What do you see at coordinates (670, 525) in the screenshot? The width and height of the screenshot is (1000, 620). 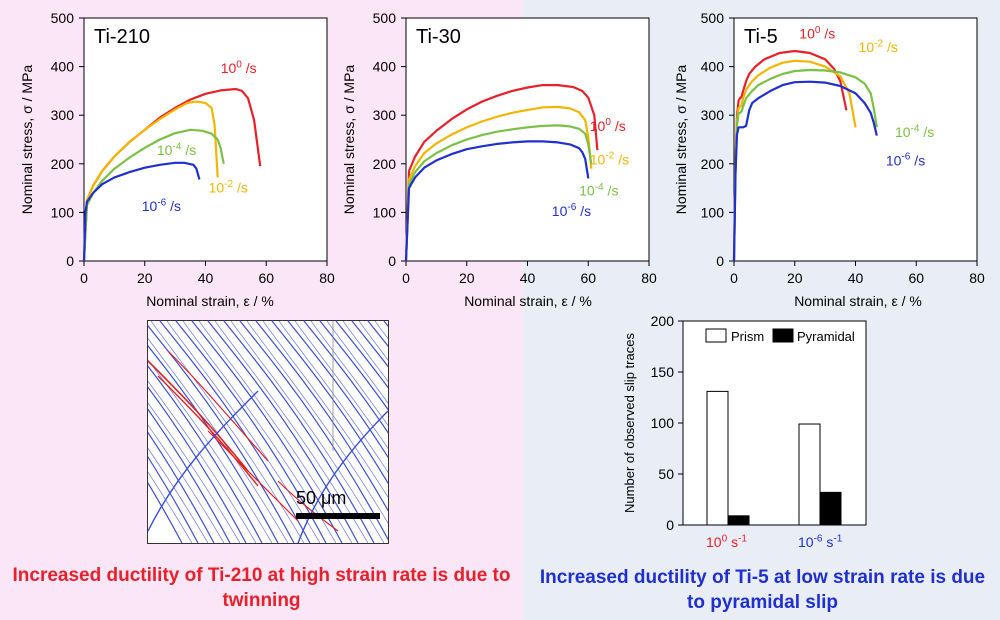 I see `bar-y-tick-label: 0` at bounding box center [670, 525].